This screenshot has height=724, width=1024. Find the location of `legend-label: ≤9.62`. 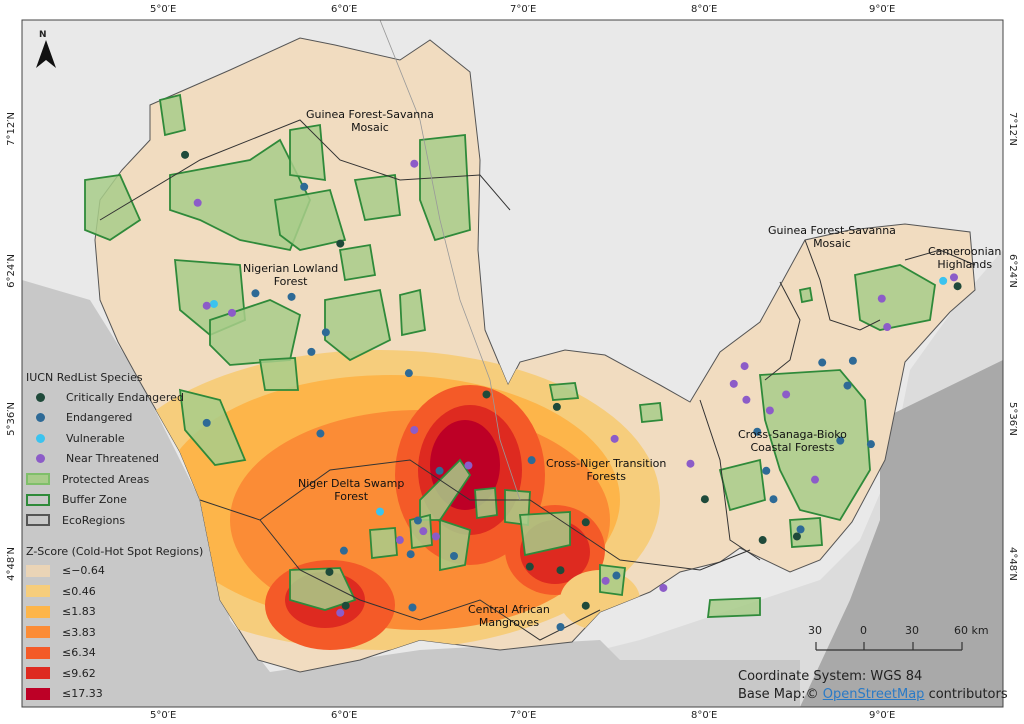

legend-label: ≤9.62 is located at coordinates (79, 673).